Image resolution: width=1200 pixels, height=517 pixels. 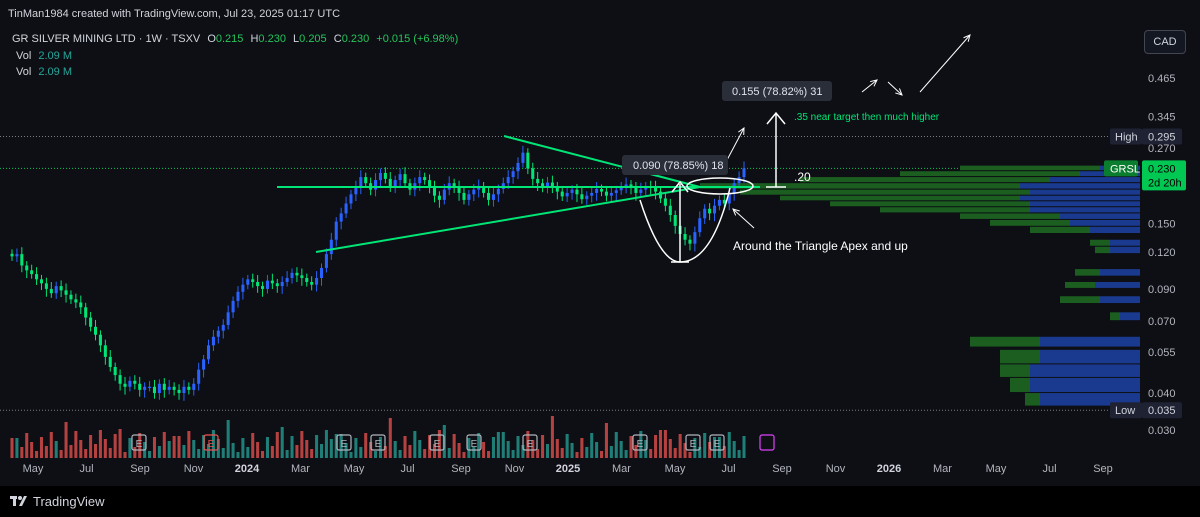 What do you see at coordinates (874, 83) in the screenshot?
I see `path-arrow-rise-head` at bounding box center [874, 83].